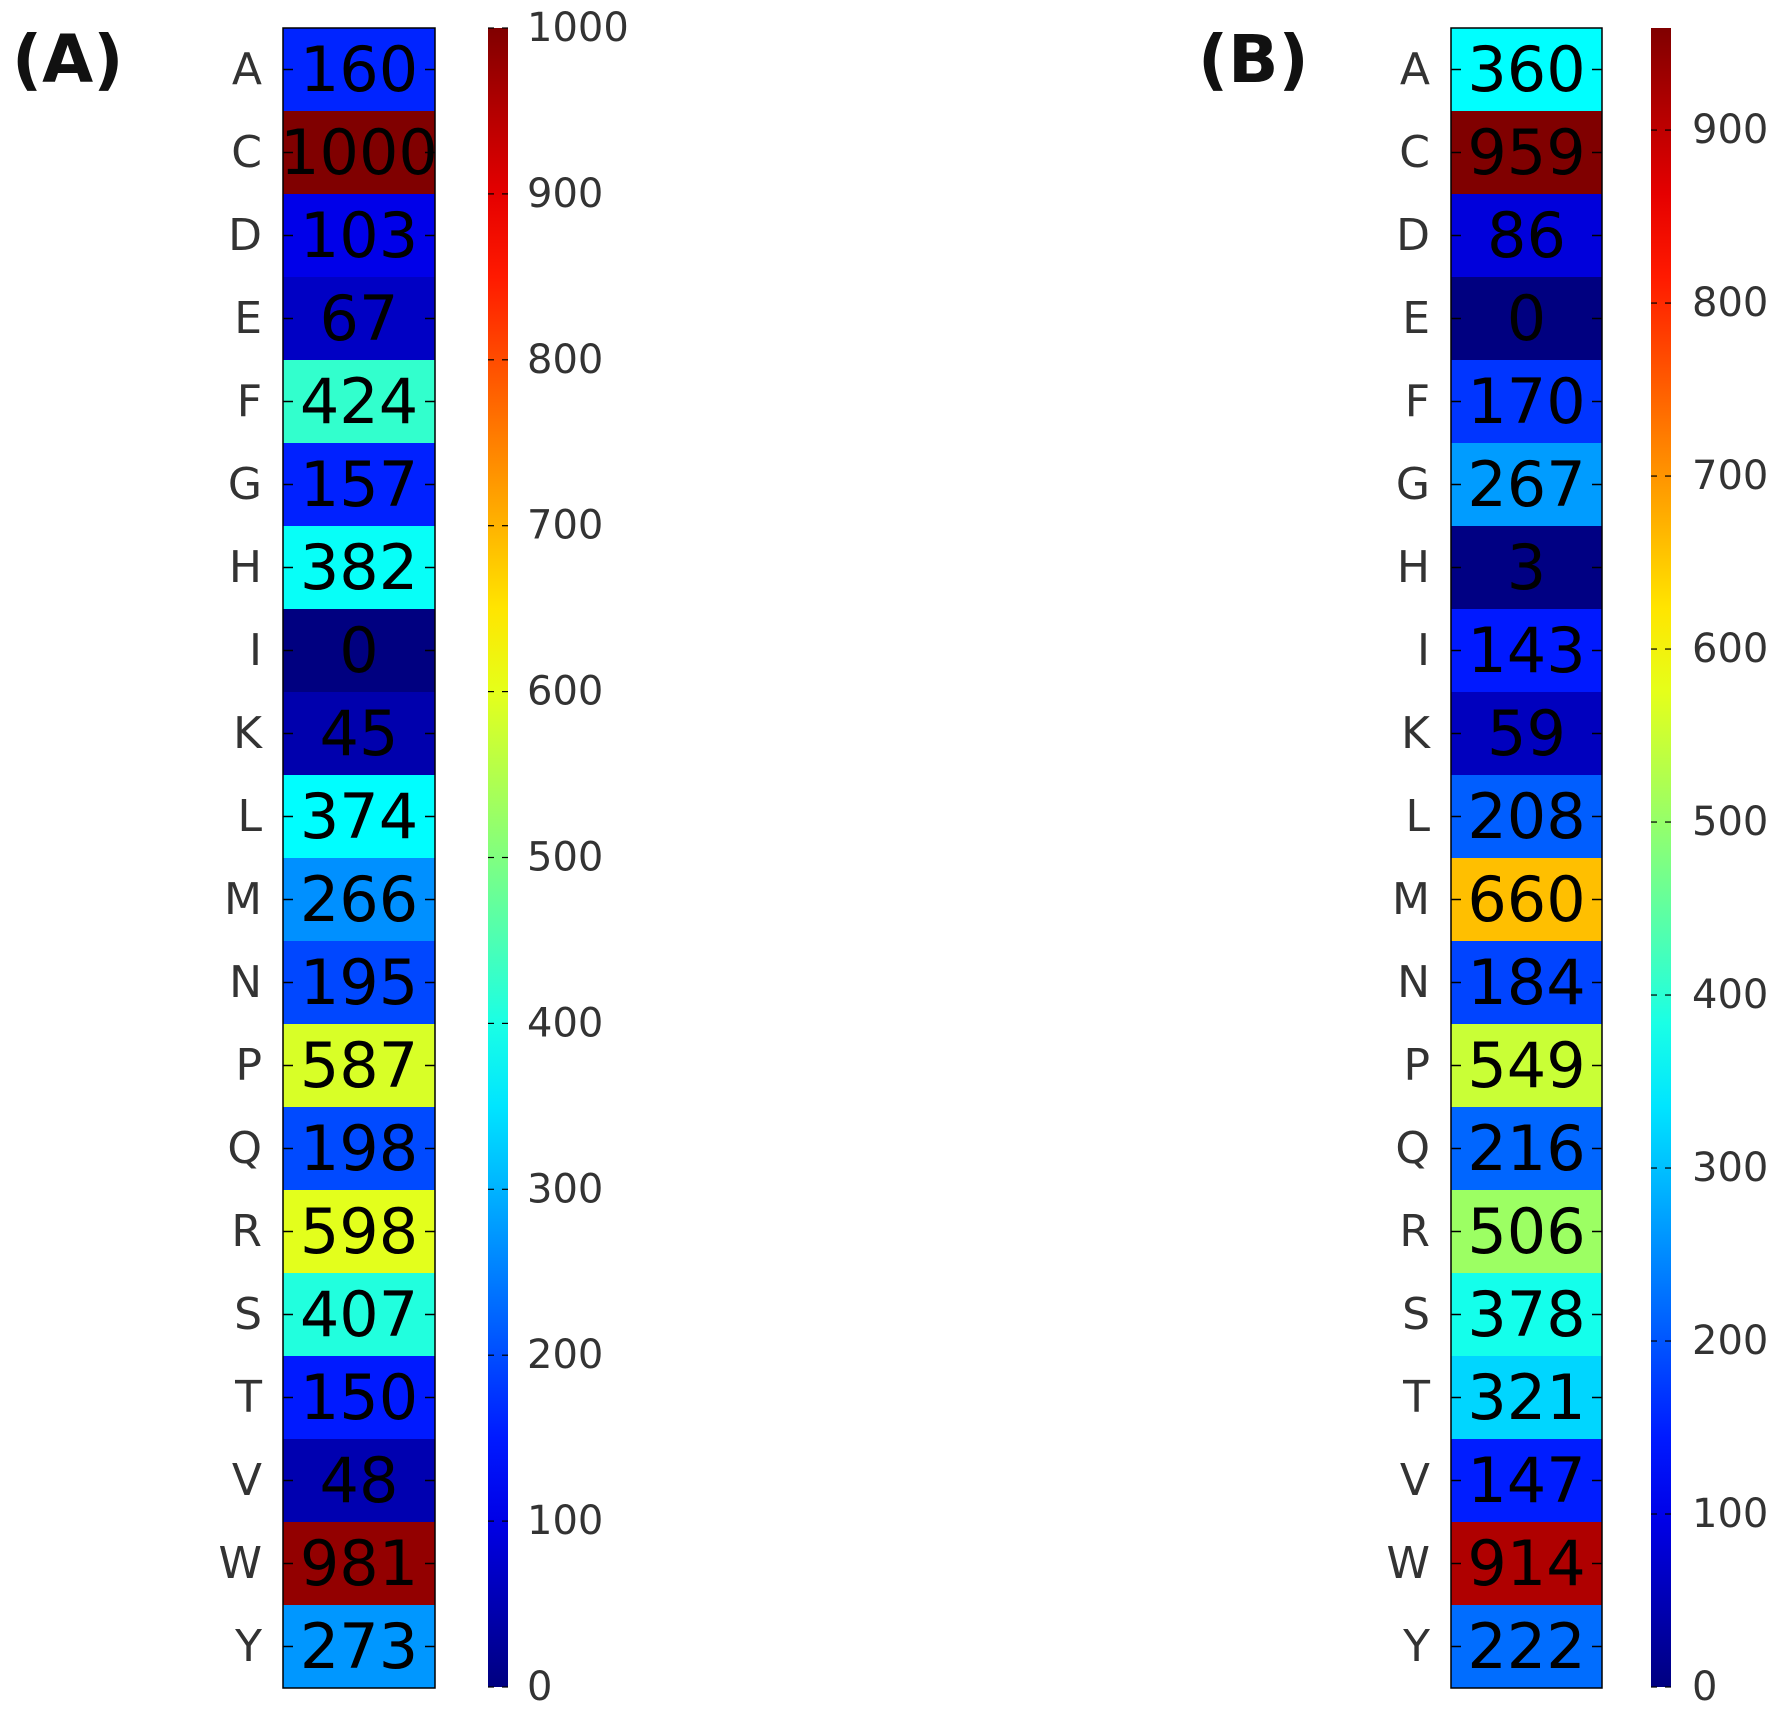 Image resolution: width=1786 pixels, height=1735 pixels. I want to click on colorbar-tick-label: 500, so click(1730, 822).